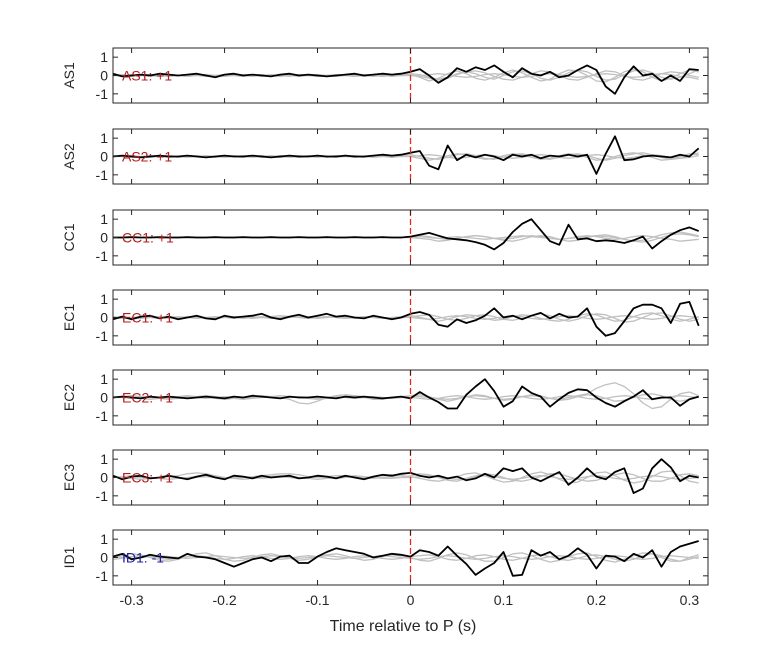  Describe the element at coordinates (597, 600) in the screenshot. I see `x-tick-label: 0.2` at that location.